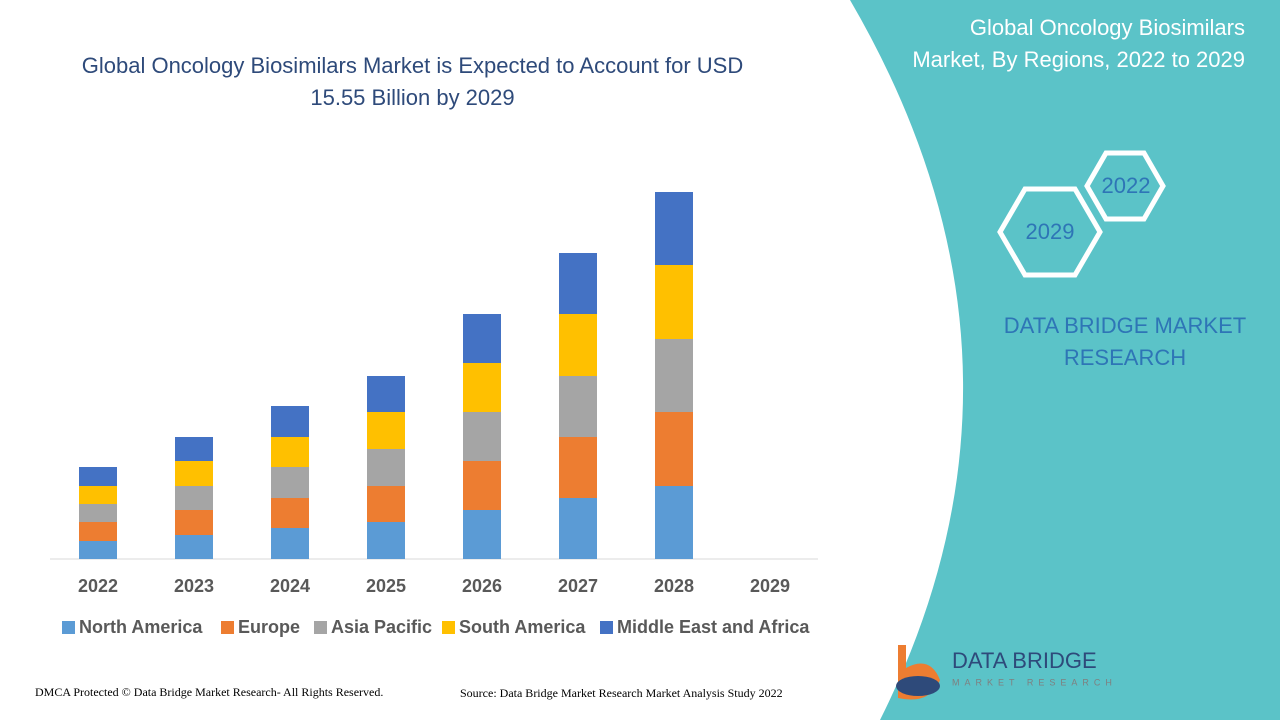 The height and width of the screenshot is (725, 1280). I want to click on legend-label: Middle East and Africa, so click(713, 627).